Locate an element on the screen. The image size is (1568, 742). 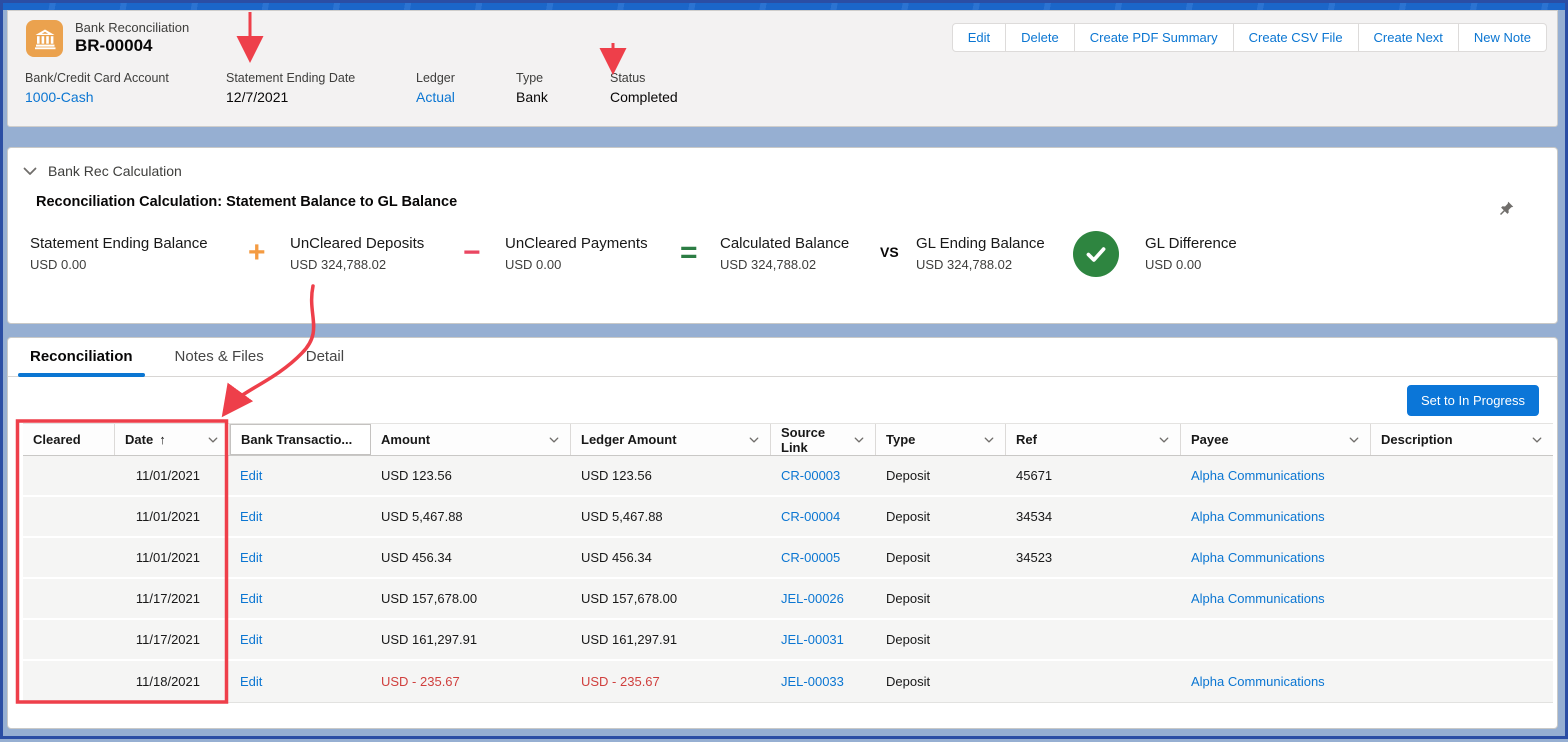
pin-icon is located at coordinates (1506, 211).